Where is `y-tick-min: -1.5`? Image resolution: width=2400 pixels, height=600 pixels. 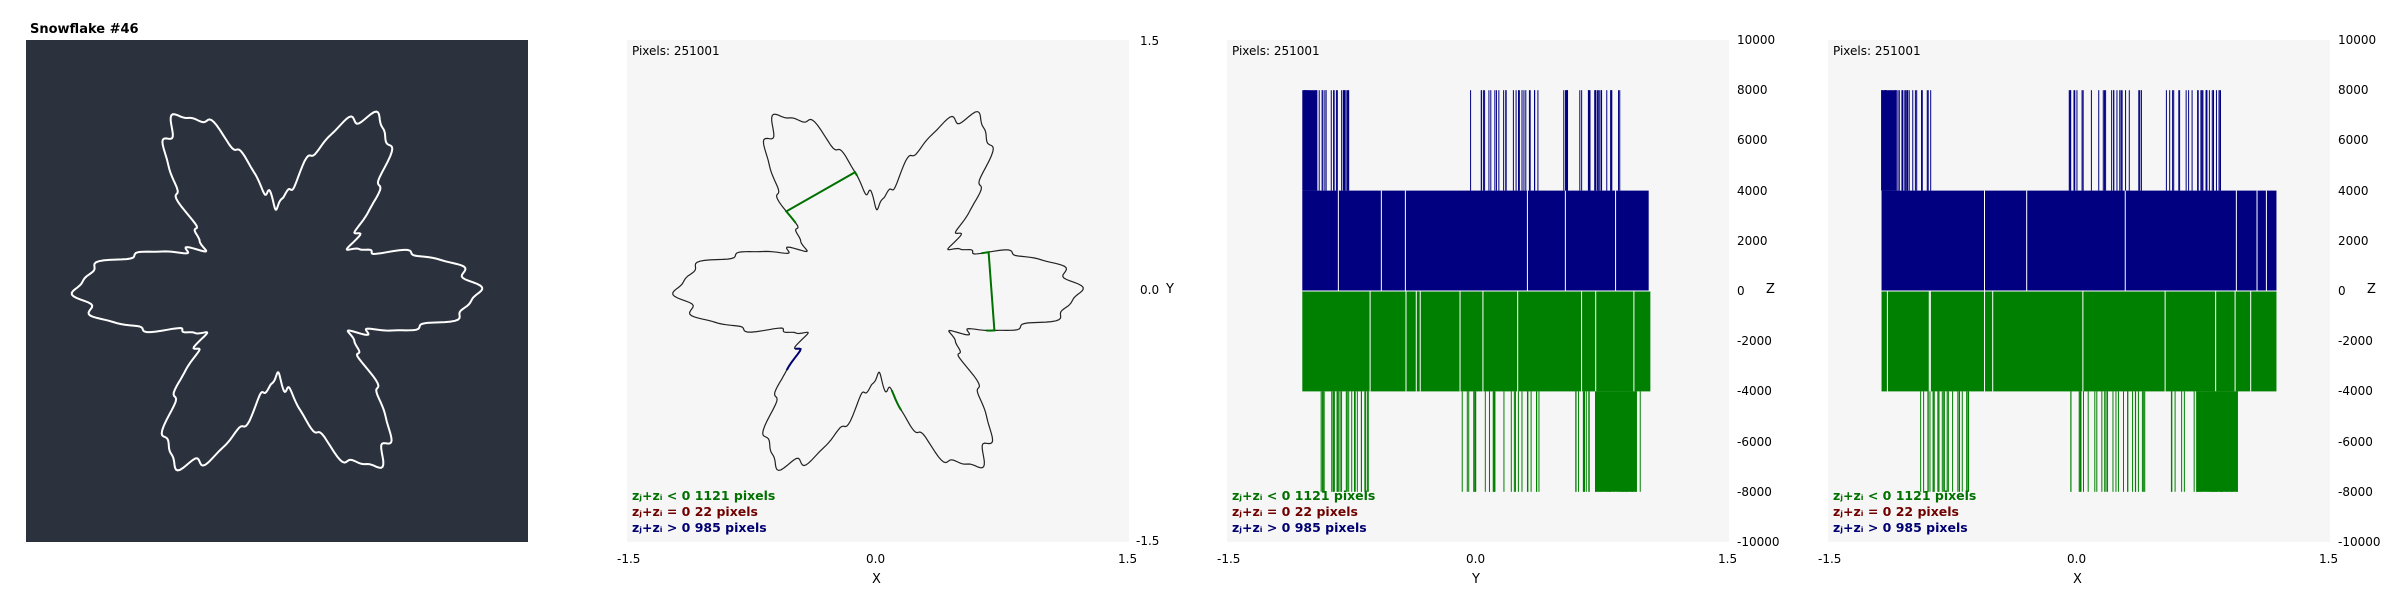 y-tick-min: -1.5 is located at coordinates (1148, 541).